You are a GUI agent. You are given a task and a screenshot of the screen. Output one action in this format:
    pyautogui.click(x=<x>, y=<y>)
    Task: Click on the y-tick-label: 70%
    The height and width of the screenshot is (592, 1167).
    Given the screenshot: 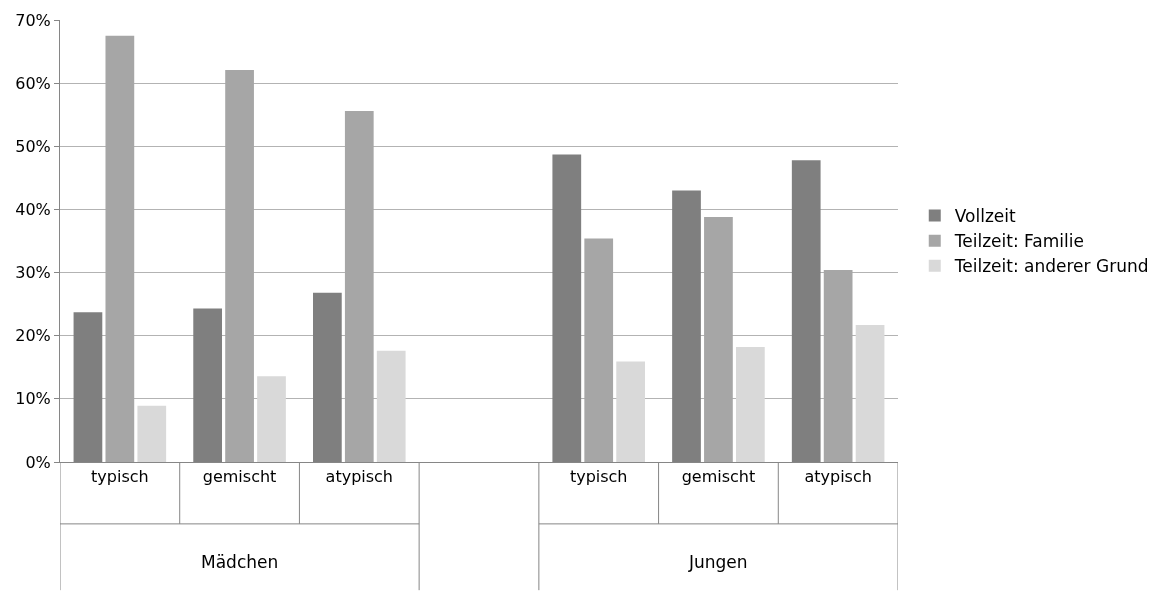 What is the action you would take?
    pyautogui.click(x=33, y=20)
    